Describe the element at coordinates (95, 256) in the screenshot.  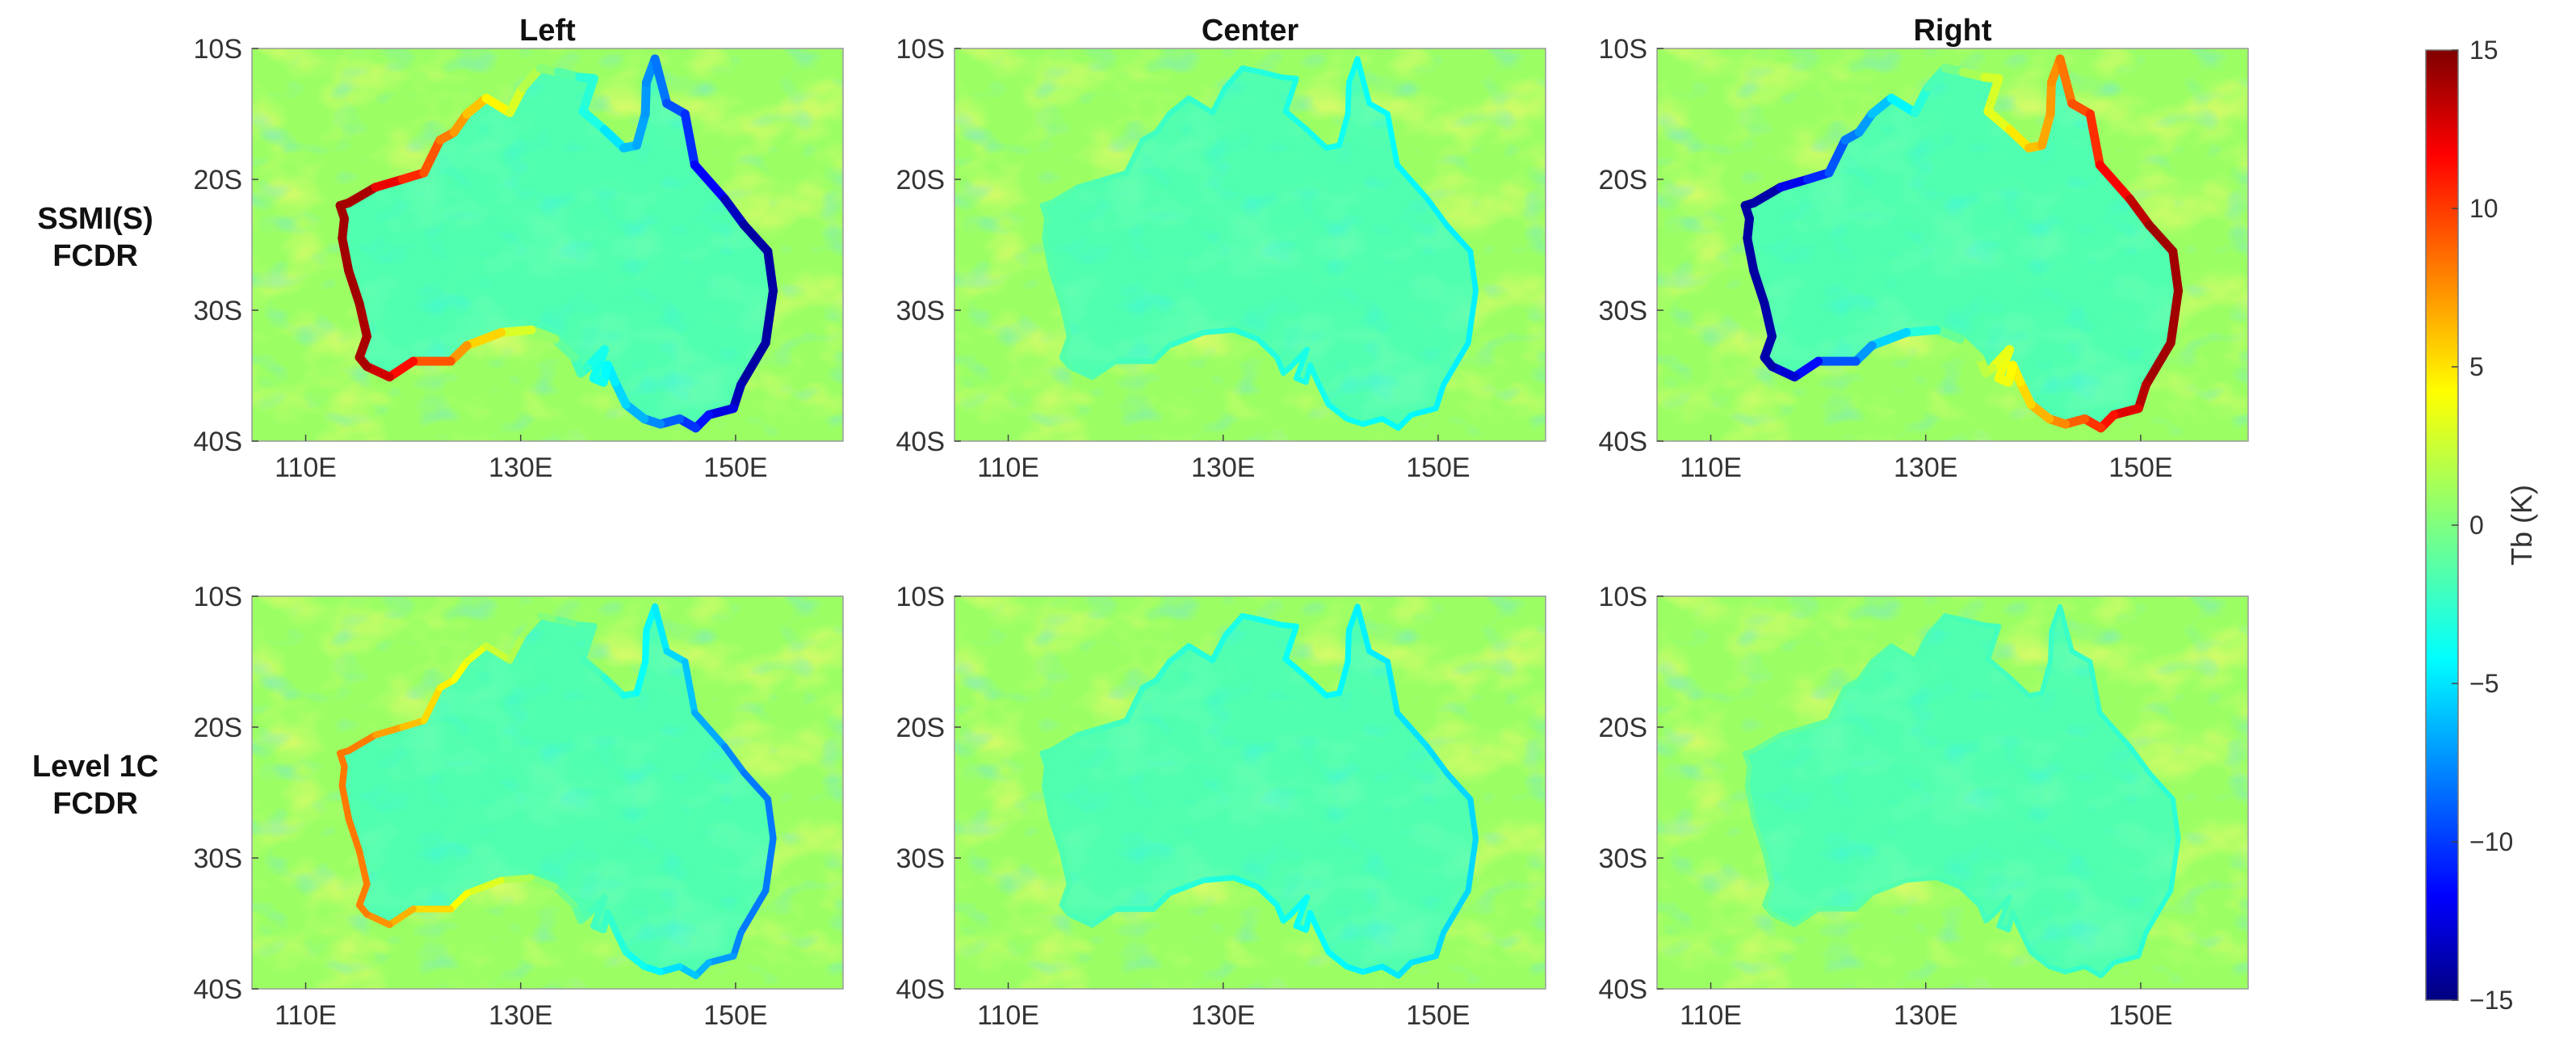
I see `row-label-line: FCDR` at that location.